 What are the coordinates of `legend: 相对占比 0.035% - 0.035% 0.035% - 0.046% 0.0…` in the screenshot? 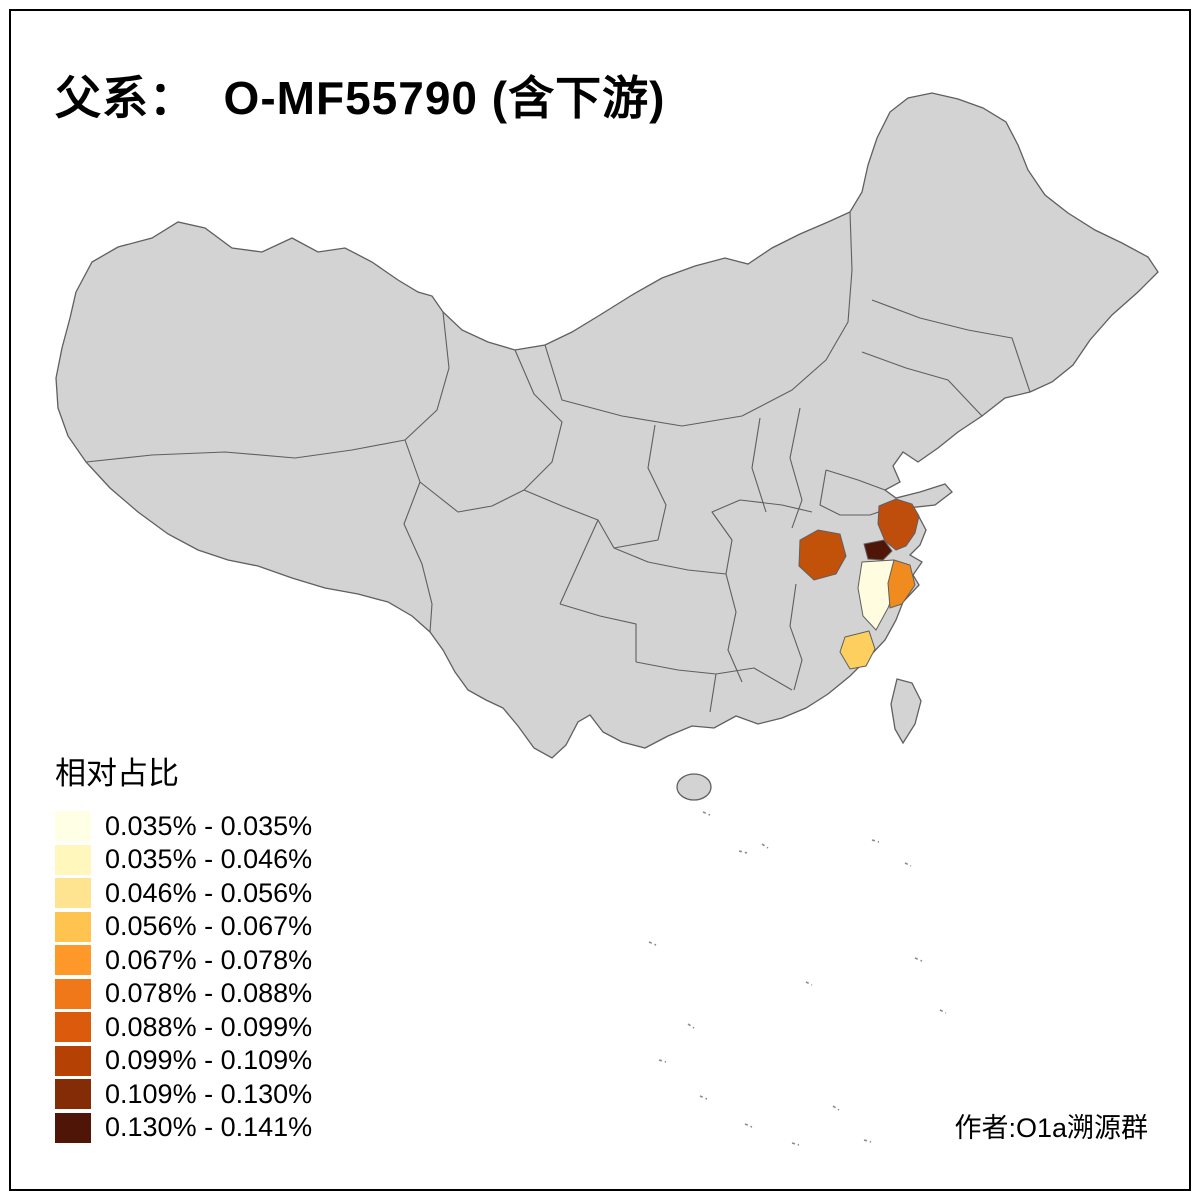 It's located at (183, 947).